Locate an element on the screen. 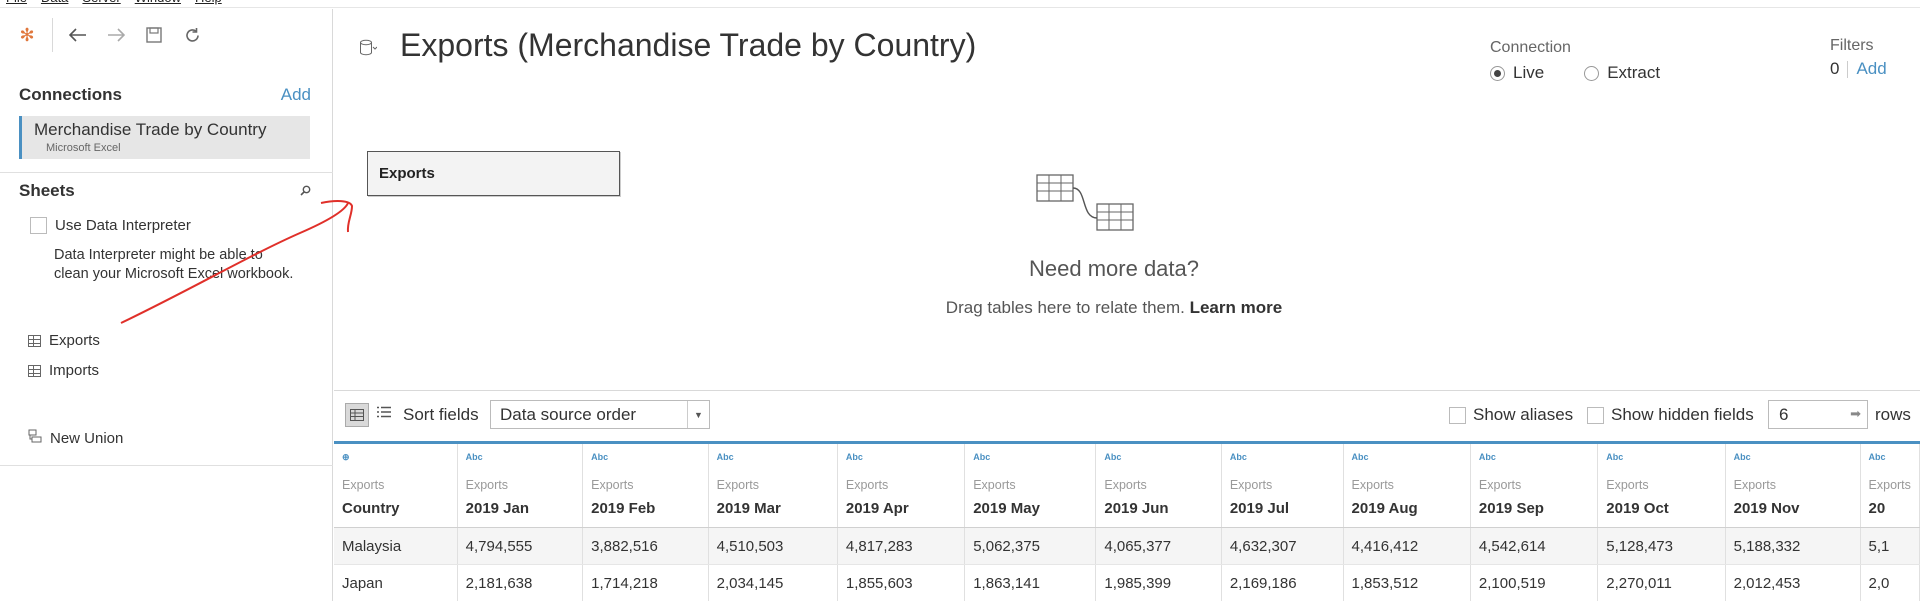  list-view-icon is located at coordinates (384, 414).